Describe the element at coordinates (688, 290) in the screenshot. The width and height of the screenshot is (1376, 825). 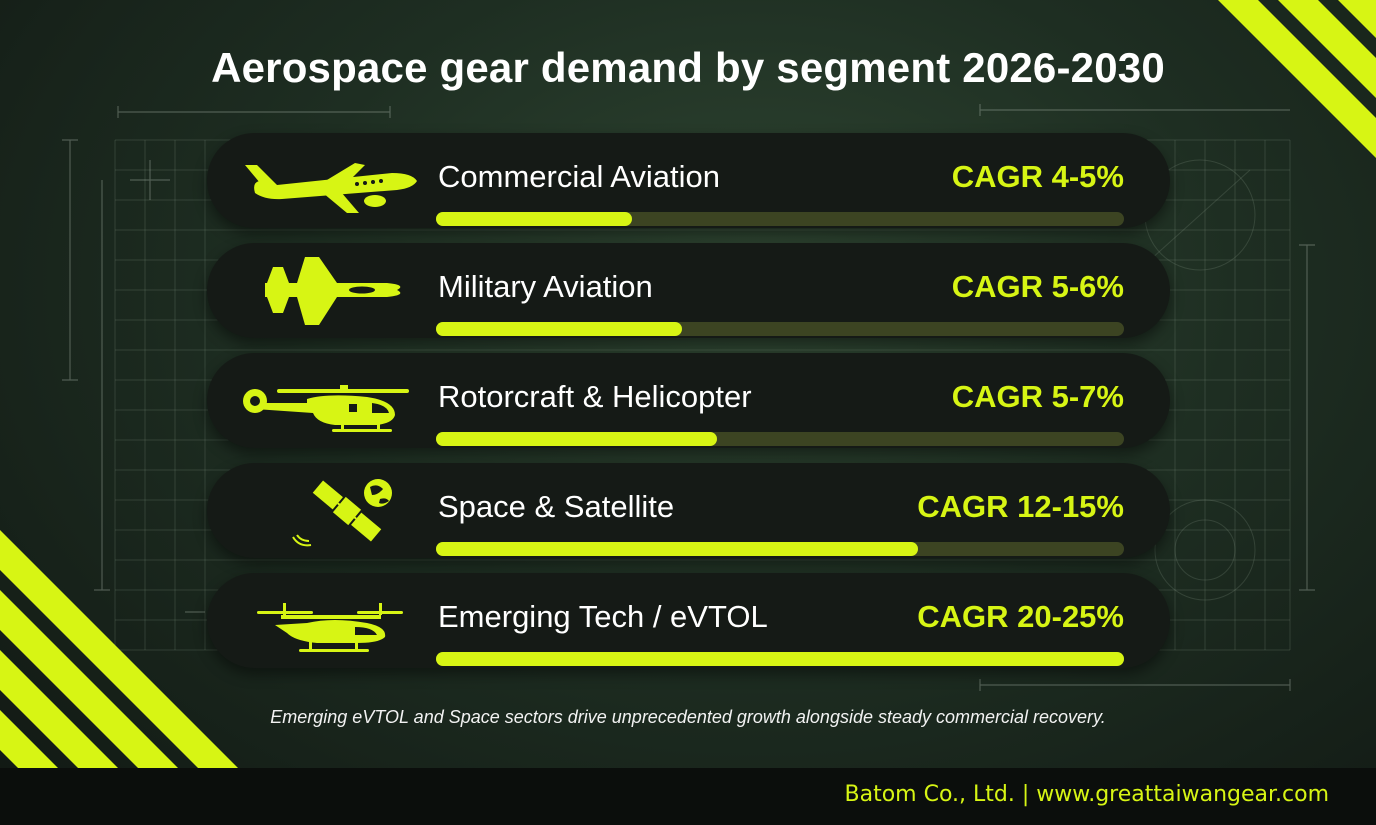
I see `segment-card-military-aviation: Military Aviation CAGR 5-6%` at that location.